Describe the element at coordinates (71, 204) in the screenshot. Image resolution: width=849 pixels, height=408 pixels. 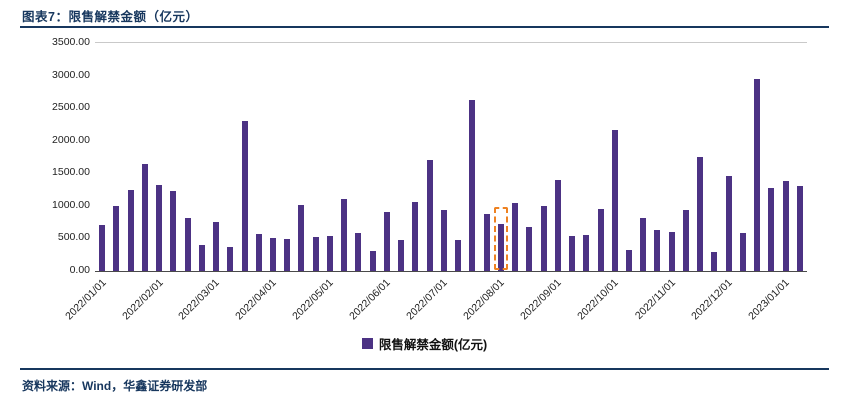
I see `y-axis-label: 1000.00` at that location.